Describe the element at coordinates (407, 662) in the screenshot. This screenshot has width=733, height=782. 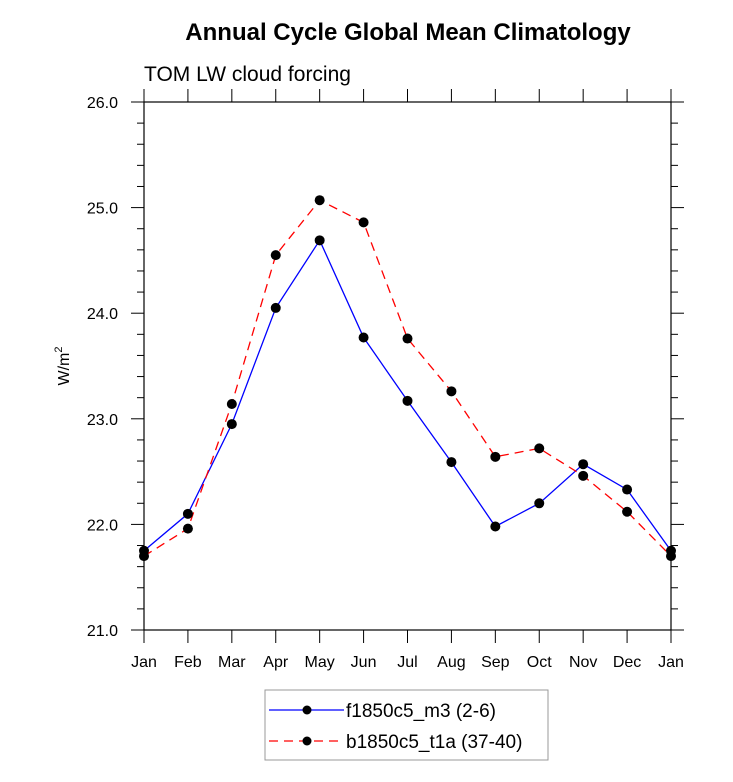
I see `x-tick-label: Jul` at that location.